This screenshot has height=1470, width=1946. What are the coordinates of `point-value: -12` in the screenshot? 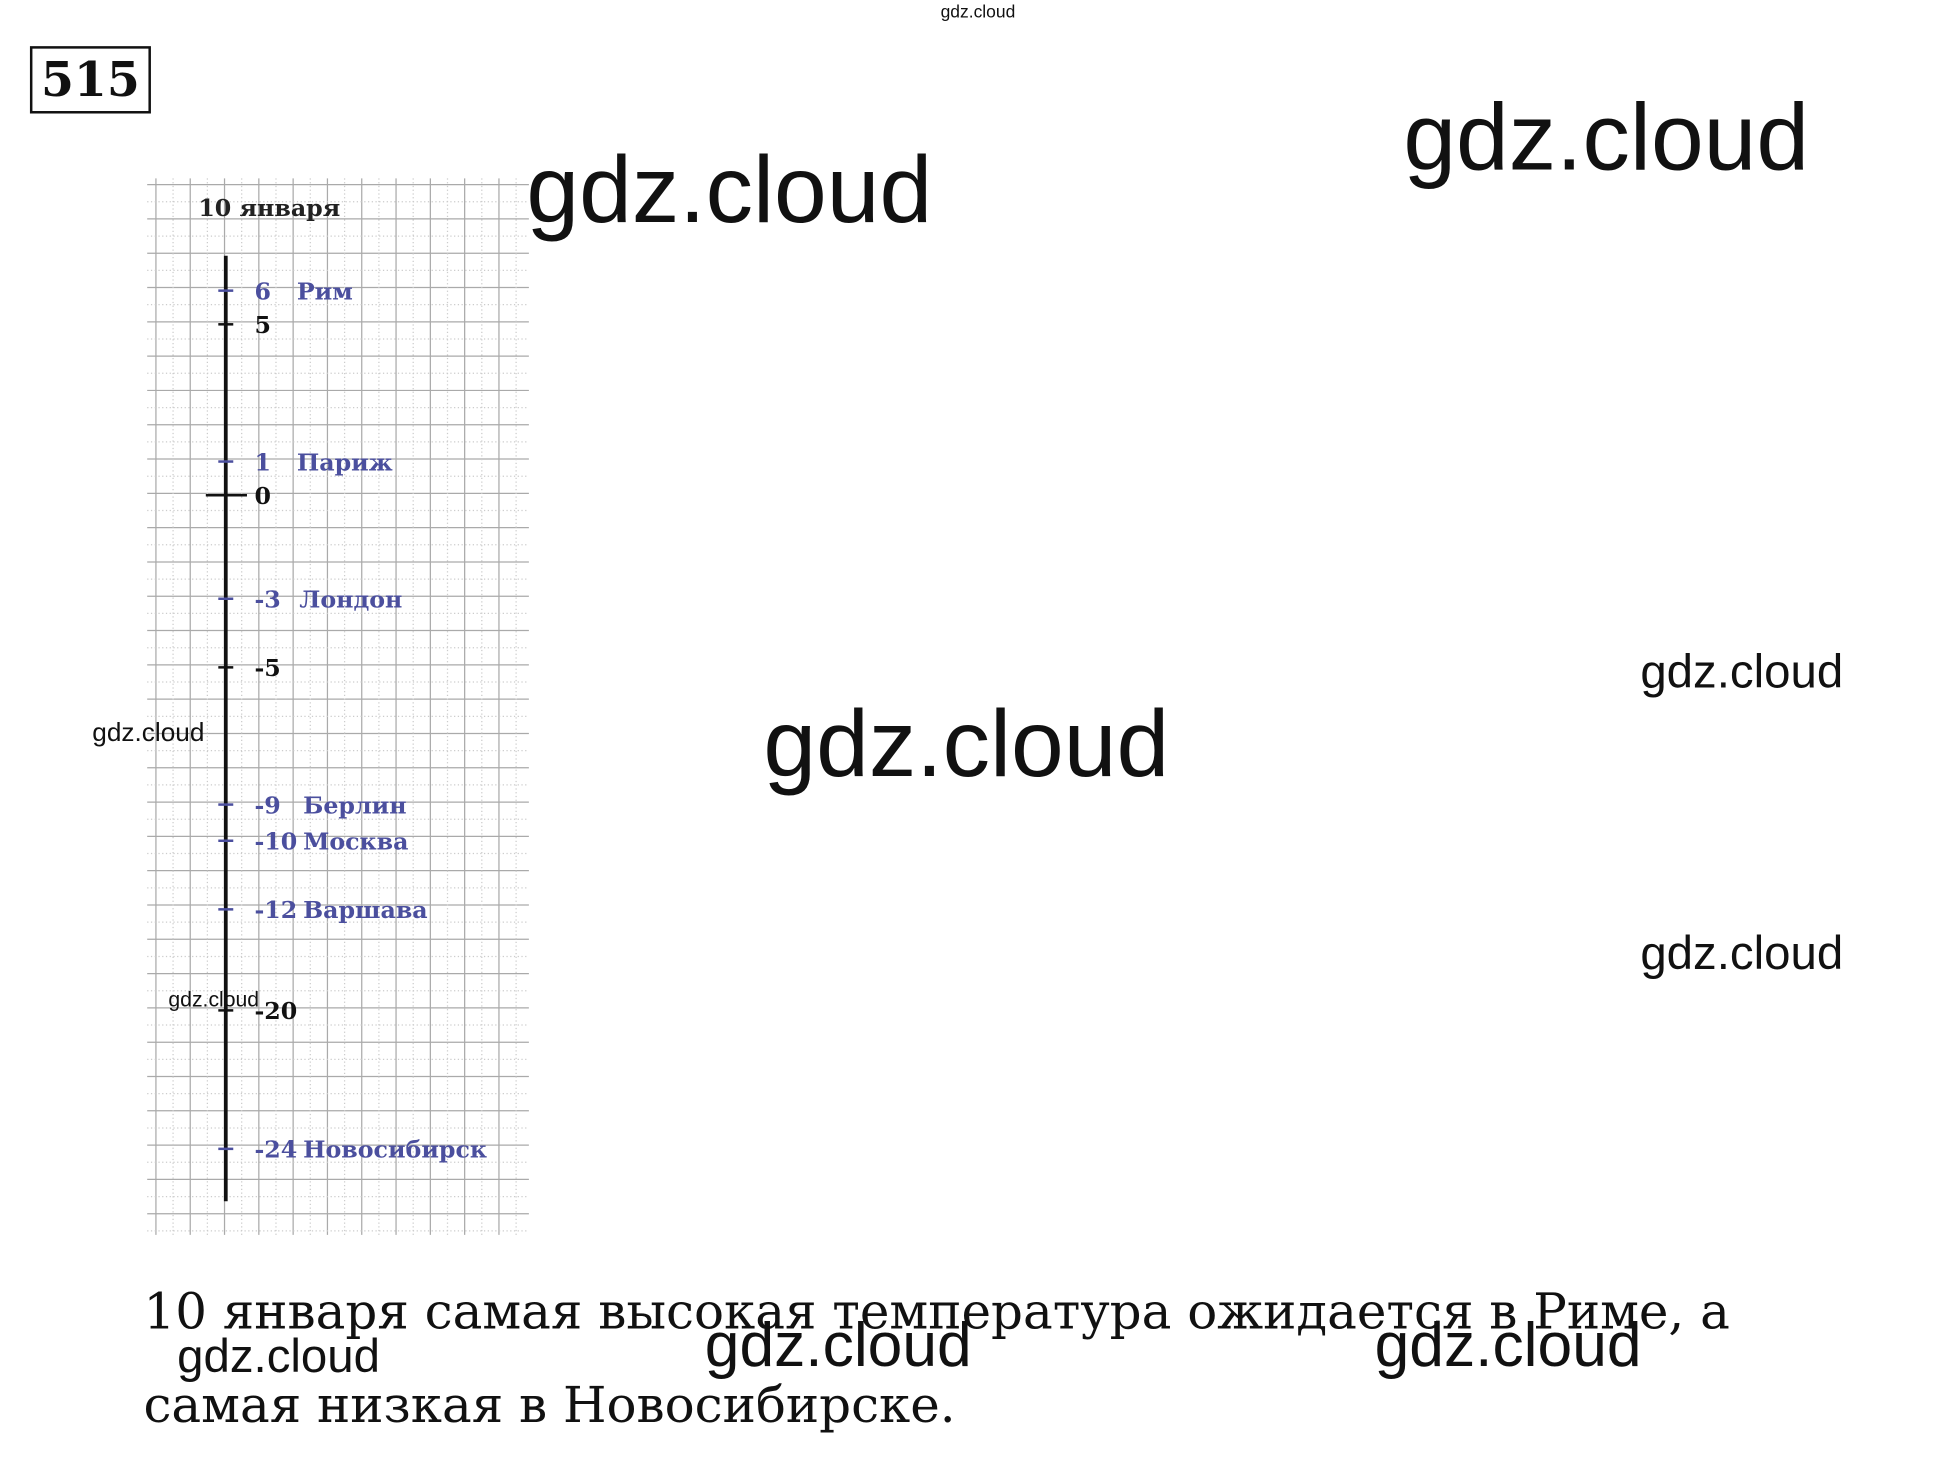 It's located at (275, 910).